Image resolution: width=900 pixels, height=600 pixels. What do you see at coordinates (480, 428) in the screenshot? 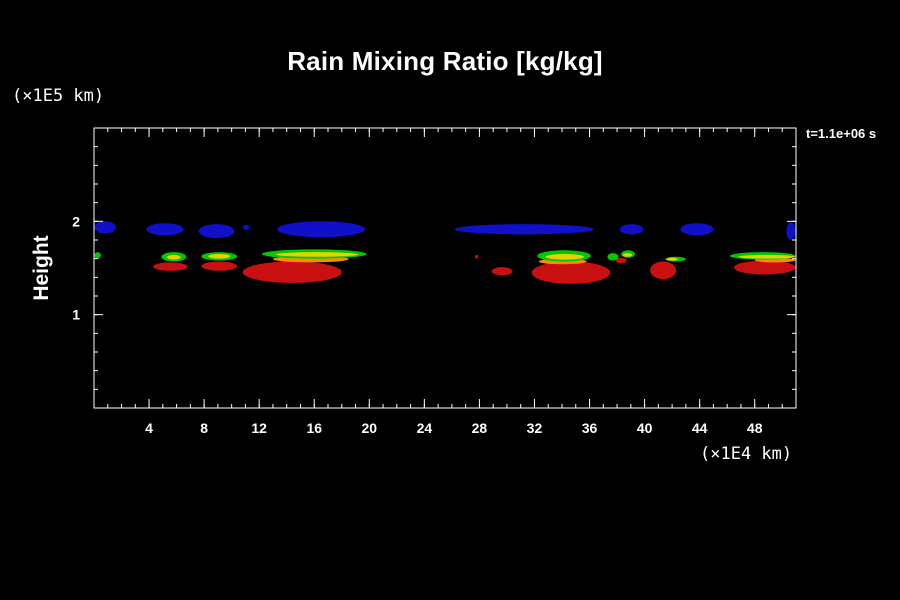
I see `x-tick-label: 28` at bounding box center [480, 428].